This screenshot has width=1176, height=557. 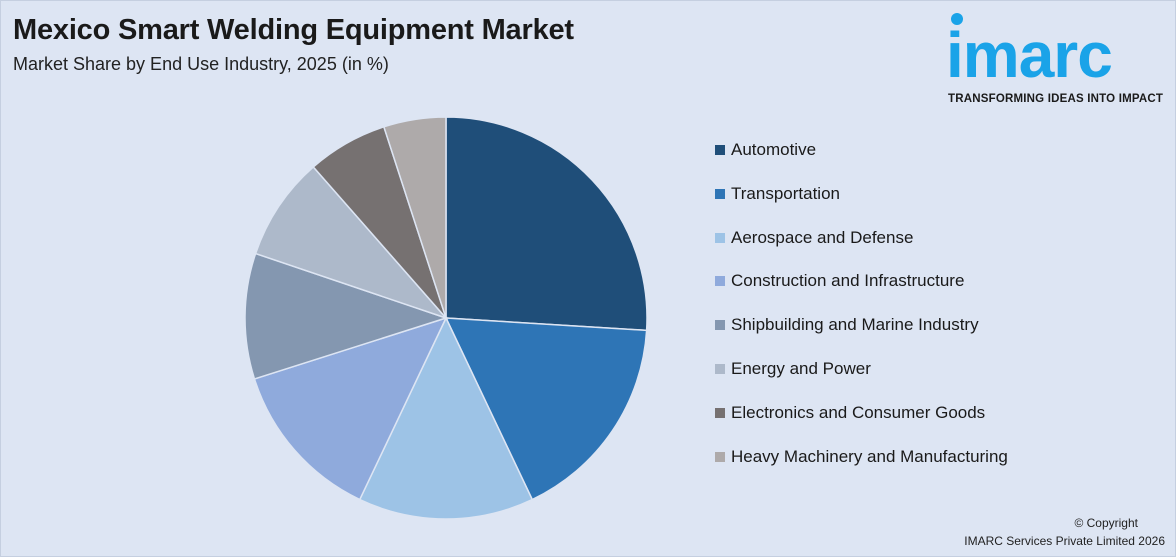 I want to click on legend-label: Automotive, so click(x=774, y=149).